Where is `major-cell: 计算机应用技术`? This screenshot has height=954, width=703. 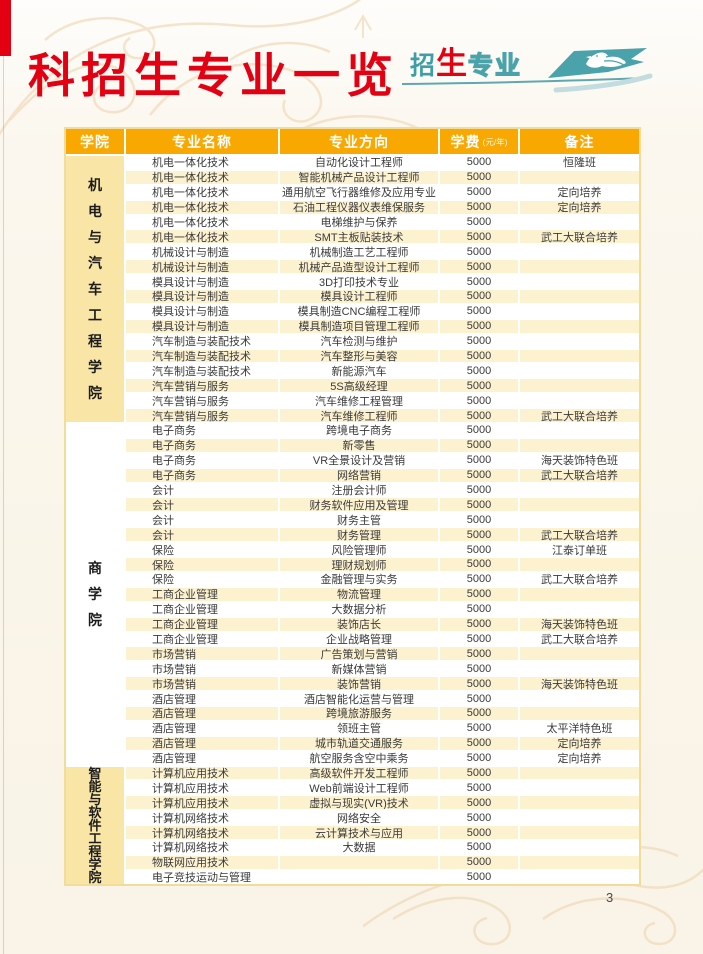 major-cell: 计算机应用技术 is located at coordinates (202, 773).